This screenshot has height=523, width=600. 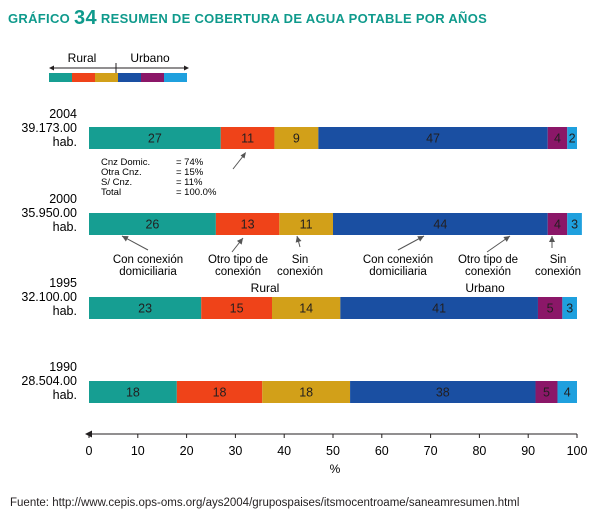 I want to click on legend-urbano-label: Urbano, so click(x=150, y=58).